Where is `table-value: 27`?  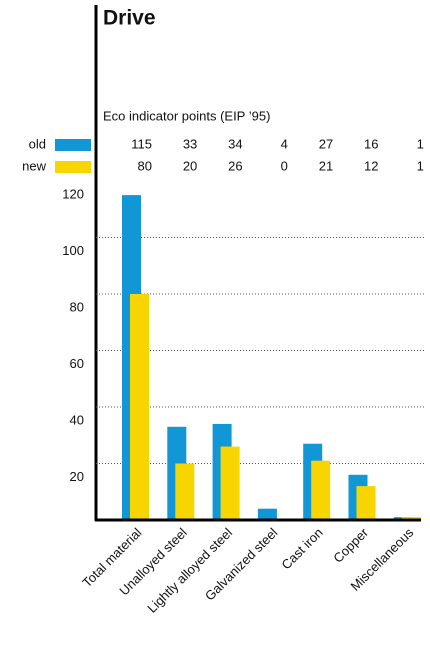
table-value: 27 is located at coordinates (326, 143).